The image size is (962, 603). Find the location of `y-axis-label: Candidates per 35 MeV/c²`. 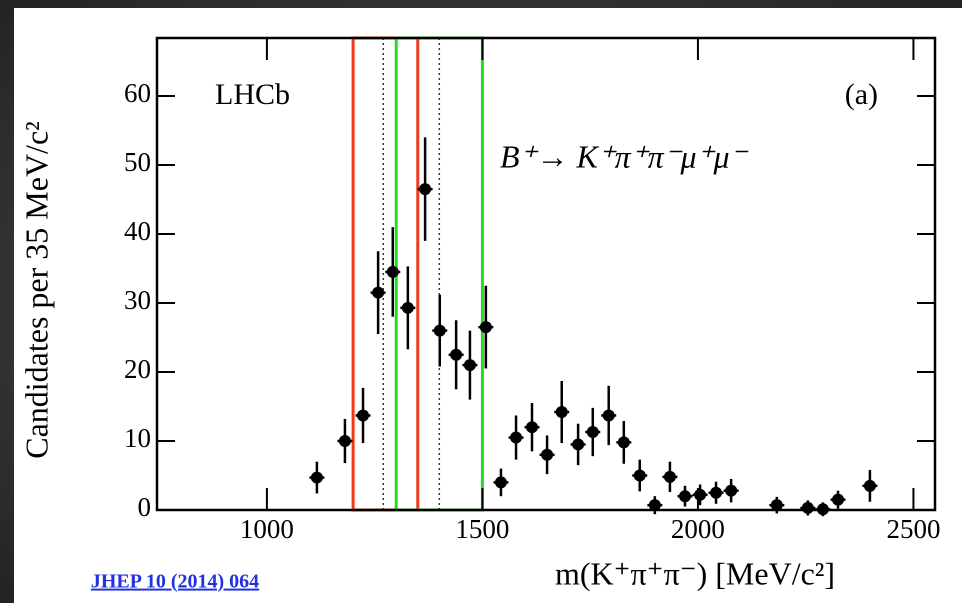

y-axis-label: Candidates per 35 MeV/c² is located at coordinates (36, 290).